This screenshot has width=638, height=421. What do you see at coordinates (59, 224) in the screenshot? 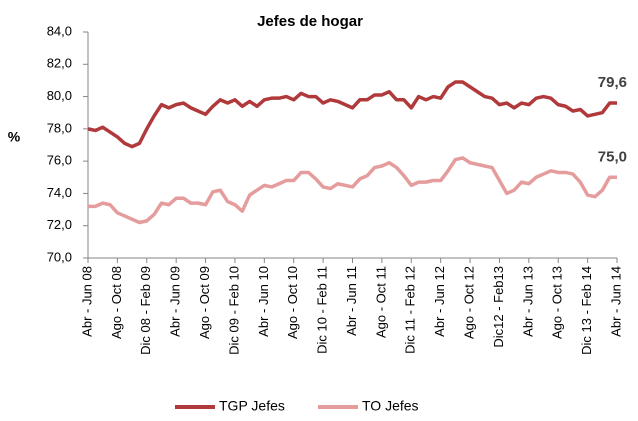
I see `y-tick-label: 72,0` at bounding box center [59, 224].